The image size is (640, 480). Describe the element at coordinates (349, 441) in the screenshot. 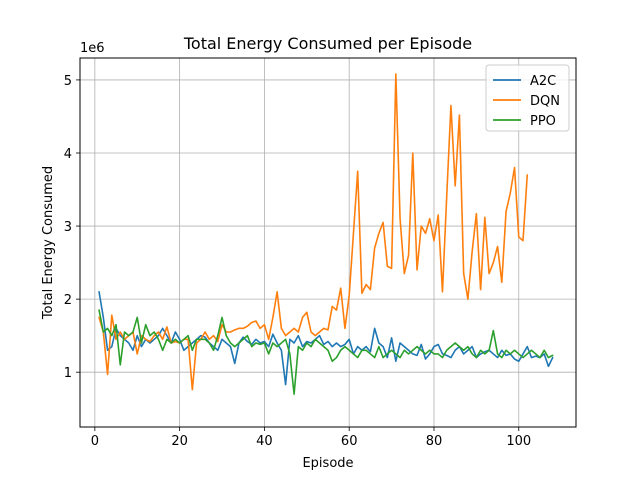

I see `x-tick-label: 60` at that location.